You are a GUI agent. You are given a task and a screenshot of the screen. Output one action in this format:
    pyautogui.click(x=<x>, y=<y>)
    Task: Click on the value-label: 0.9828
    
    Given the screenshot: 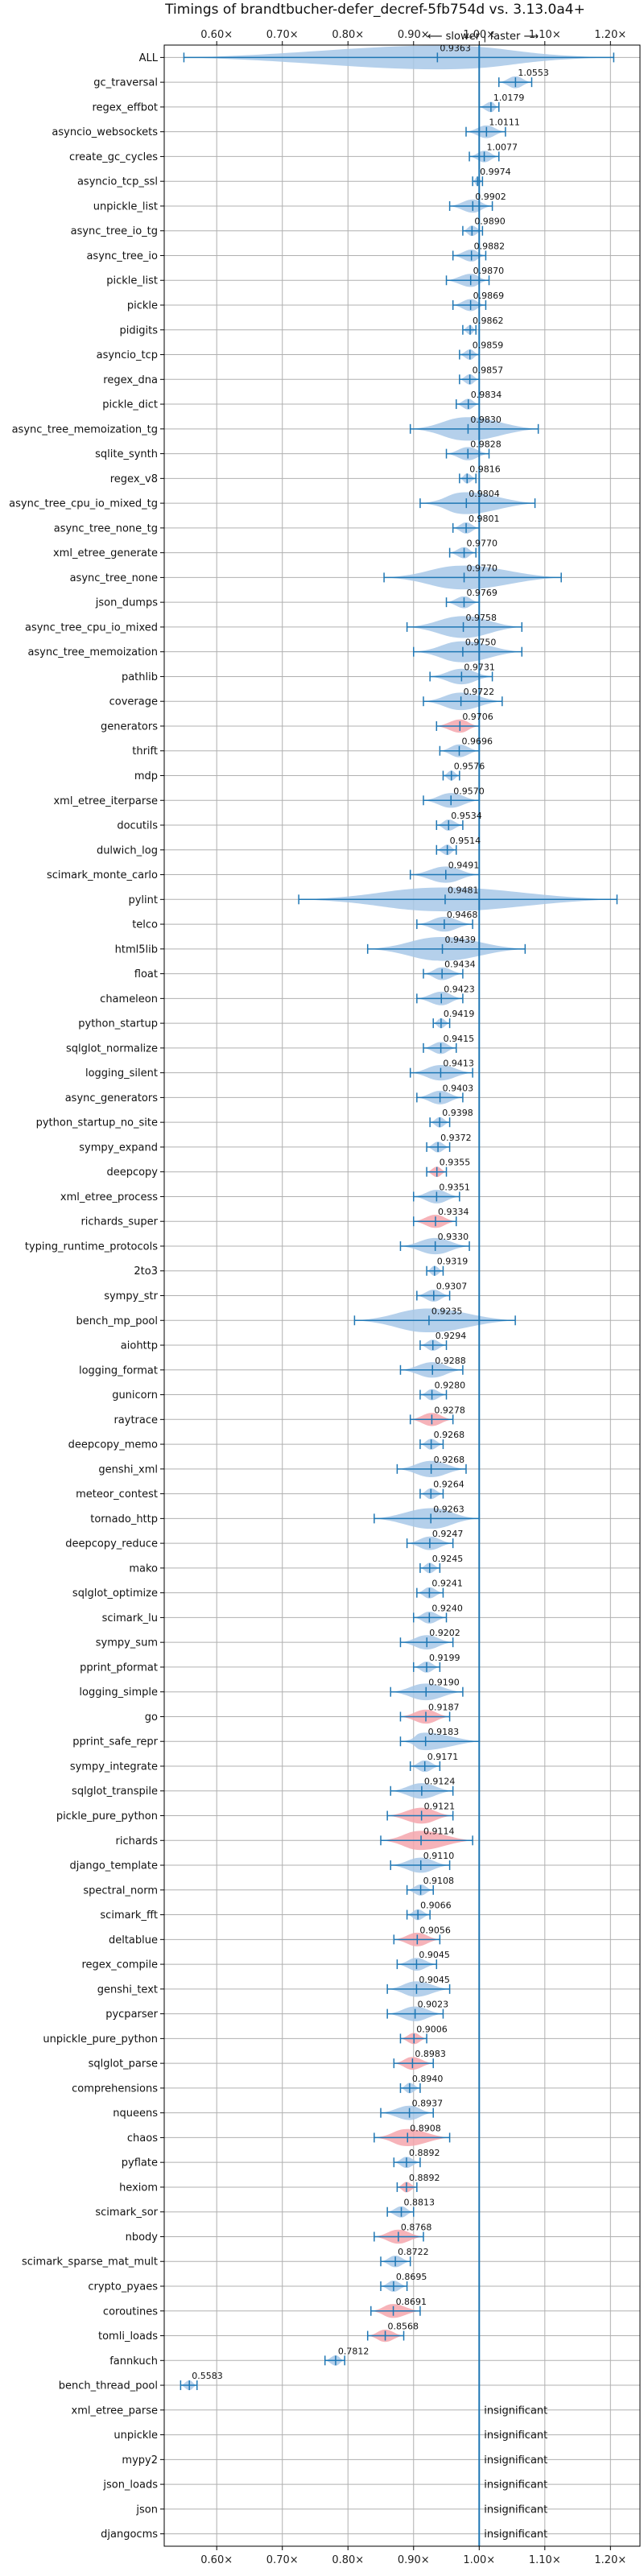 What is the action you would take?
    pyautogui.click(x=486, y=445)
    